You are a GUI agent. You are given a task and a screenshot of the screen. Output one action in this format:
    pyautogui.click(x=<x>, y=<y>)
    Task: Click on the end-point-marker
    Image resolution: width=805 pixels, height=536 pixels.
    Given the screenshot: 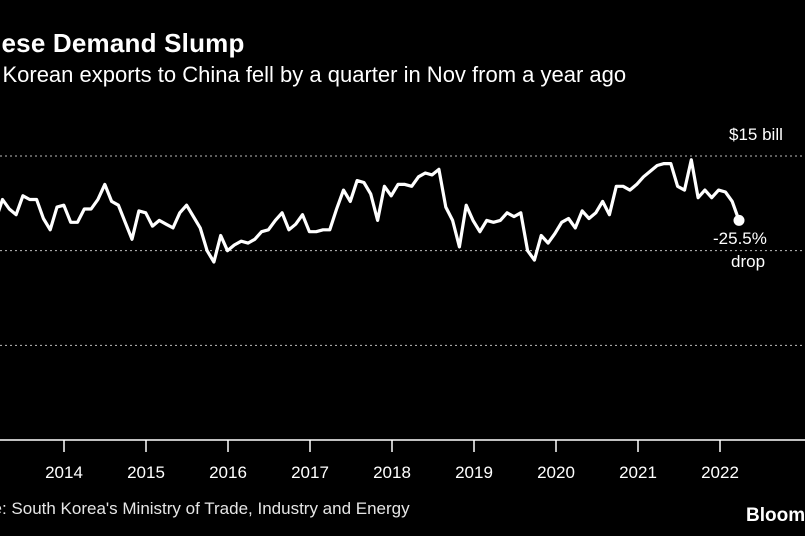 What is the action you would take?
    pyautogui.click(x=739, y=220)
    